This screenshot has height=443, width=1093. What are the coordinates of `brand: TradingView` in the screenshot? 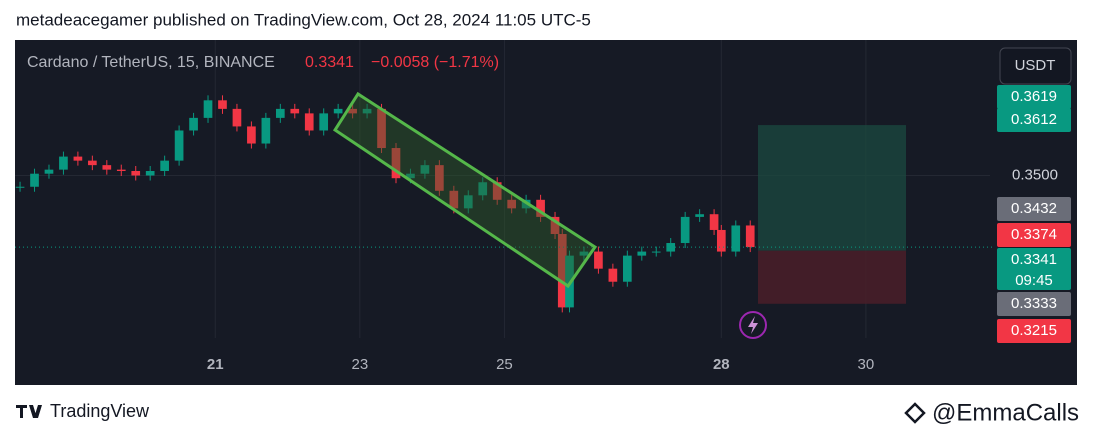 It's located at (100, 411).